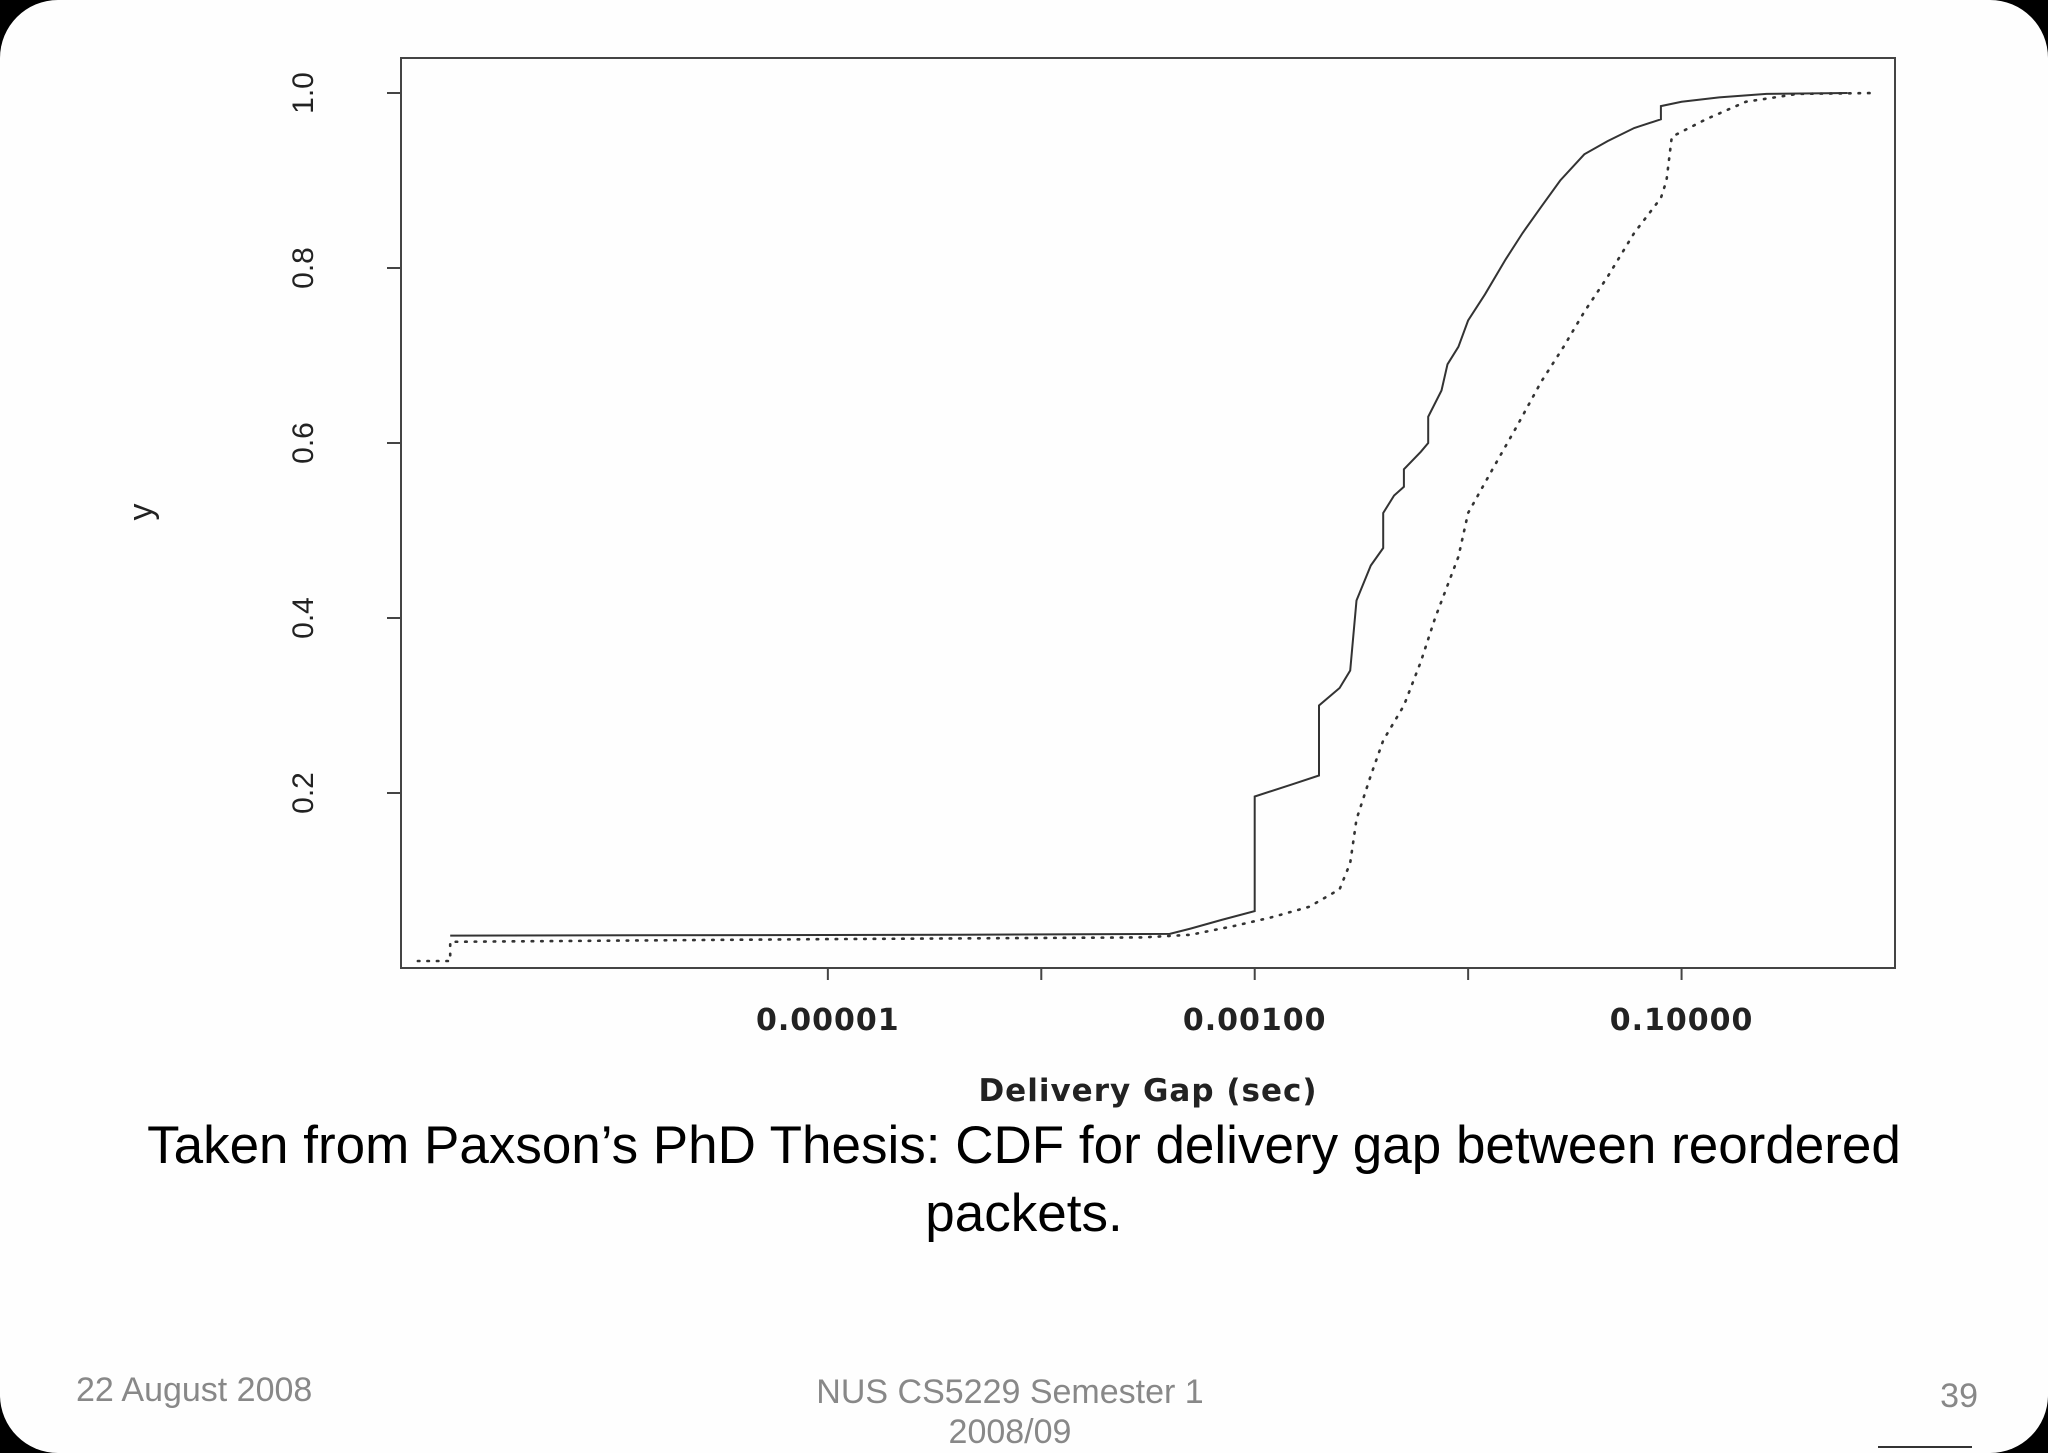  Describe the element at coordinates (141, 512) in the screenshot. I see `y-axis-title: y` at that location.